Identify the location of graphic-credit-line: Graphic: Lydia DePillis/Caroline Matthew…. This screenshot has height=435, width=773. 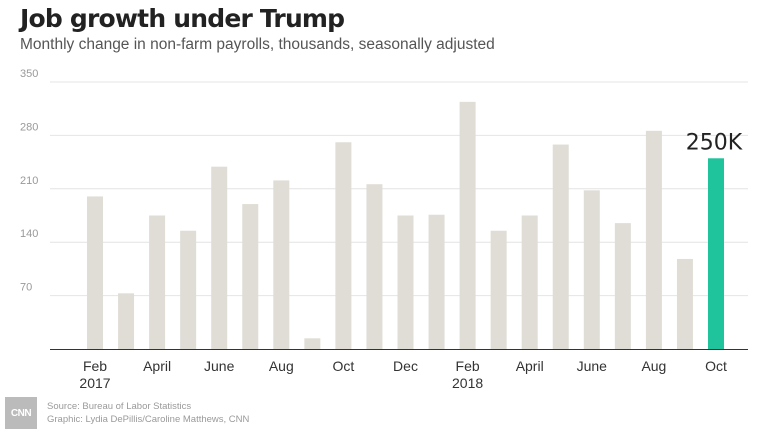
(148, 419).